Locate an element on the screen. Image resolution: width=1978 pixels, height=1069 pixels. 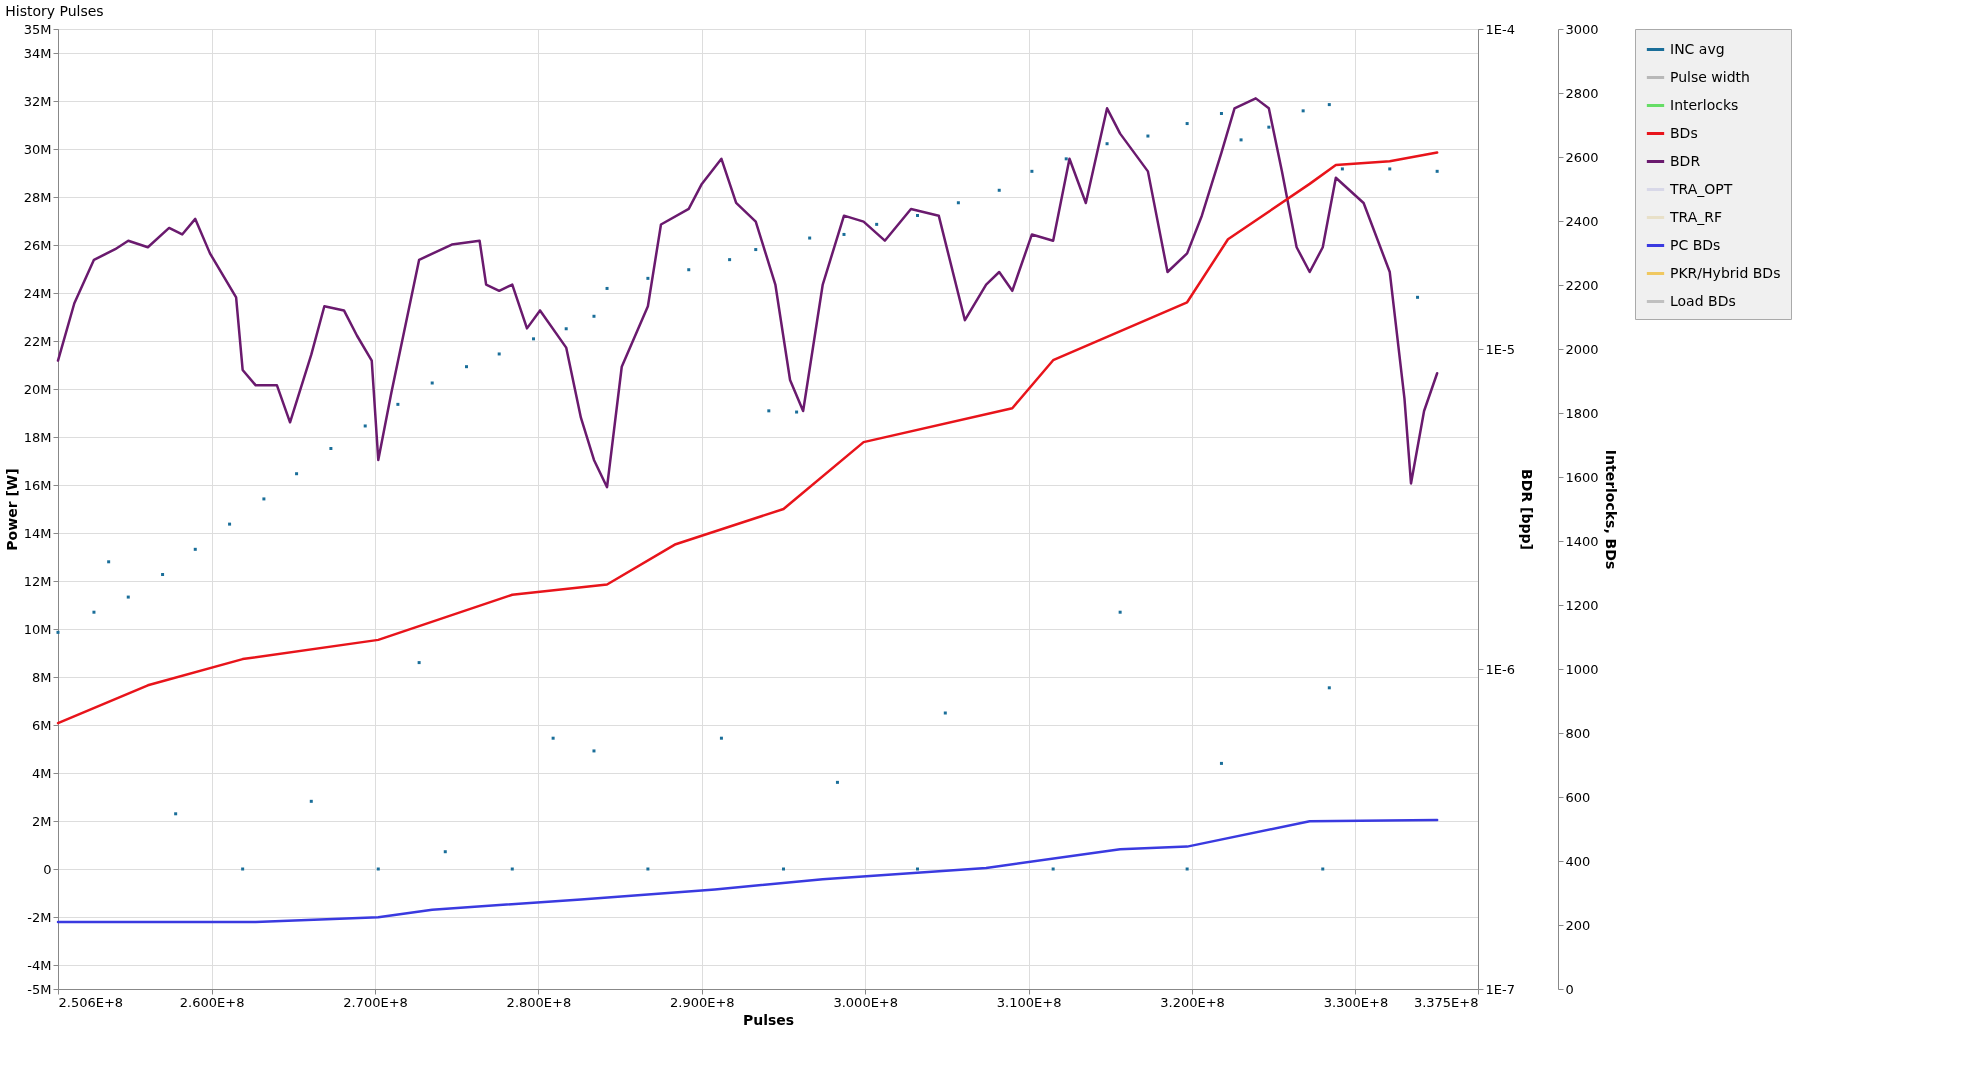
y-tick-label: 26M is located at coordinates (37, 245).